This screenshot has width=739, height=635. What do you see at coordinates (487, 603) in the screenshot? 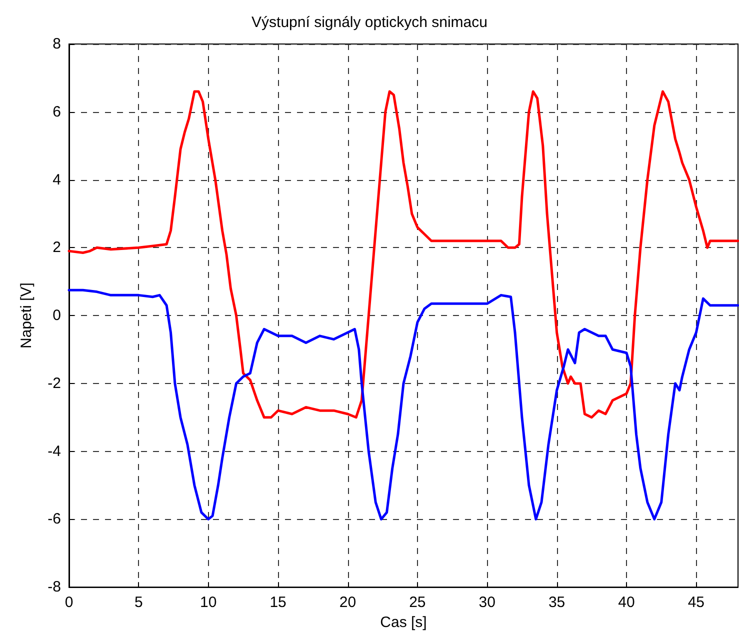
I see `x-tick-label: 30` at bounding box center [487, 603].